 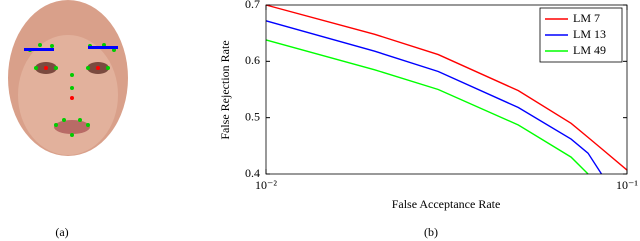 What do you see at coordinates (589, 50) in the screenshot?
I see `legend-label: LM 49` at bounding box center [589, 50].